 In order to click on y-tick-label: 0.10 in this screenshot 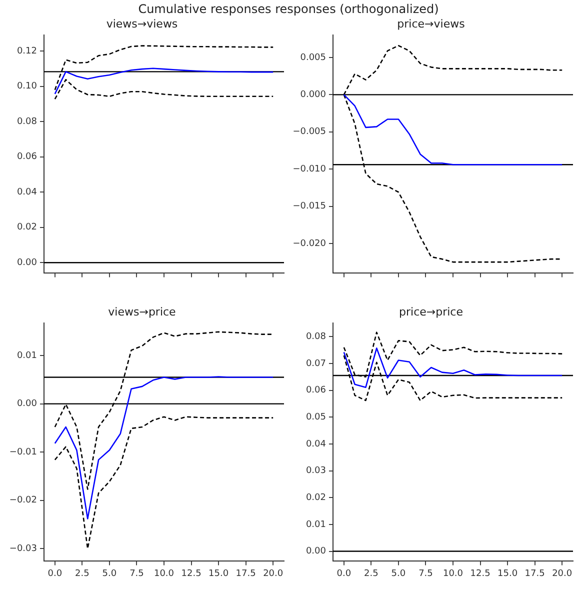, I will do `click(27, 87)`.